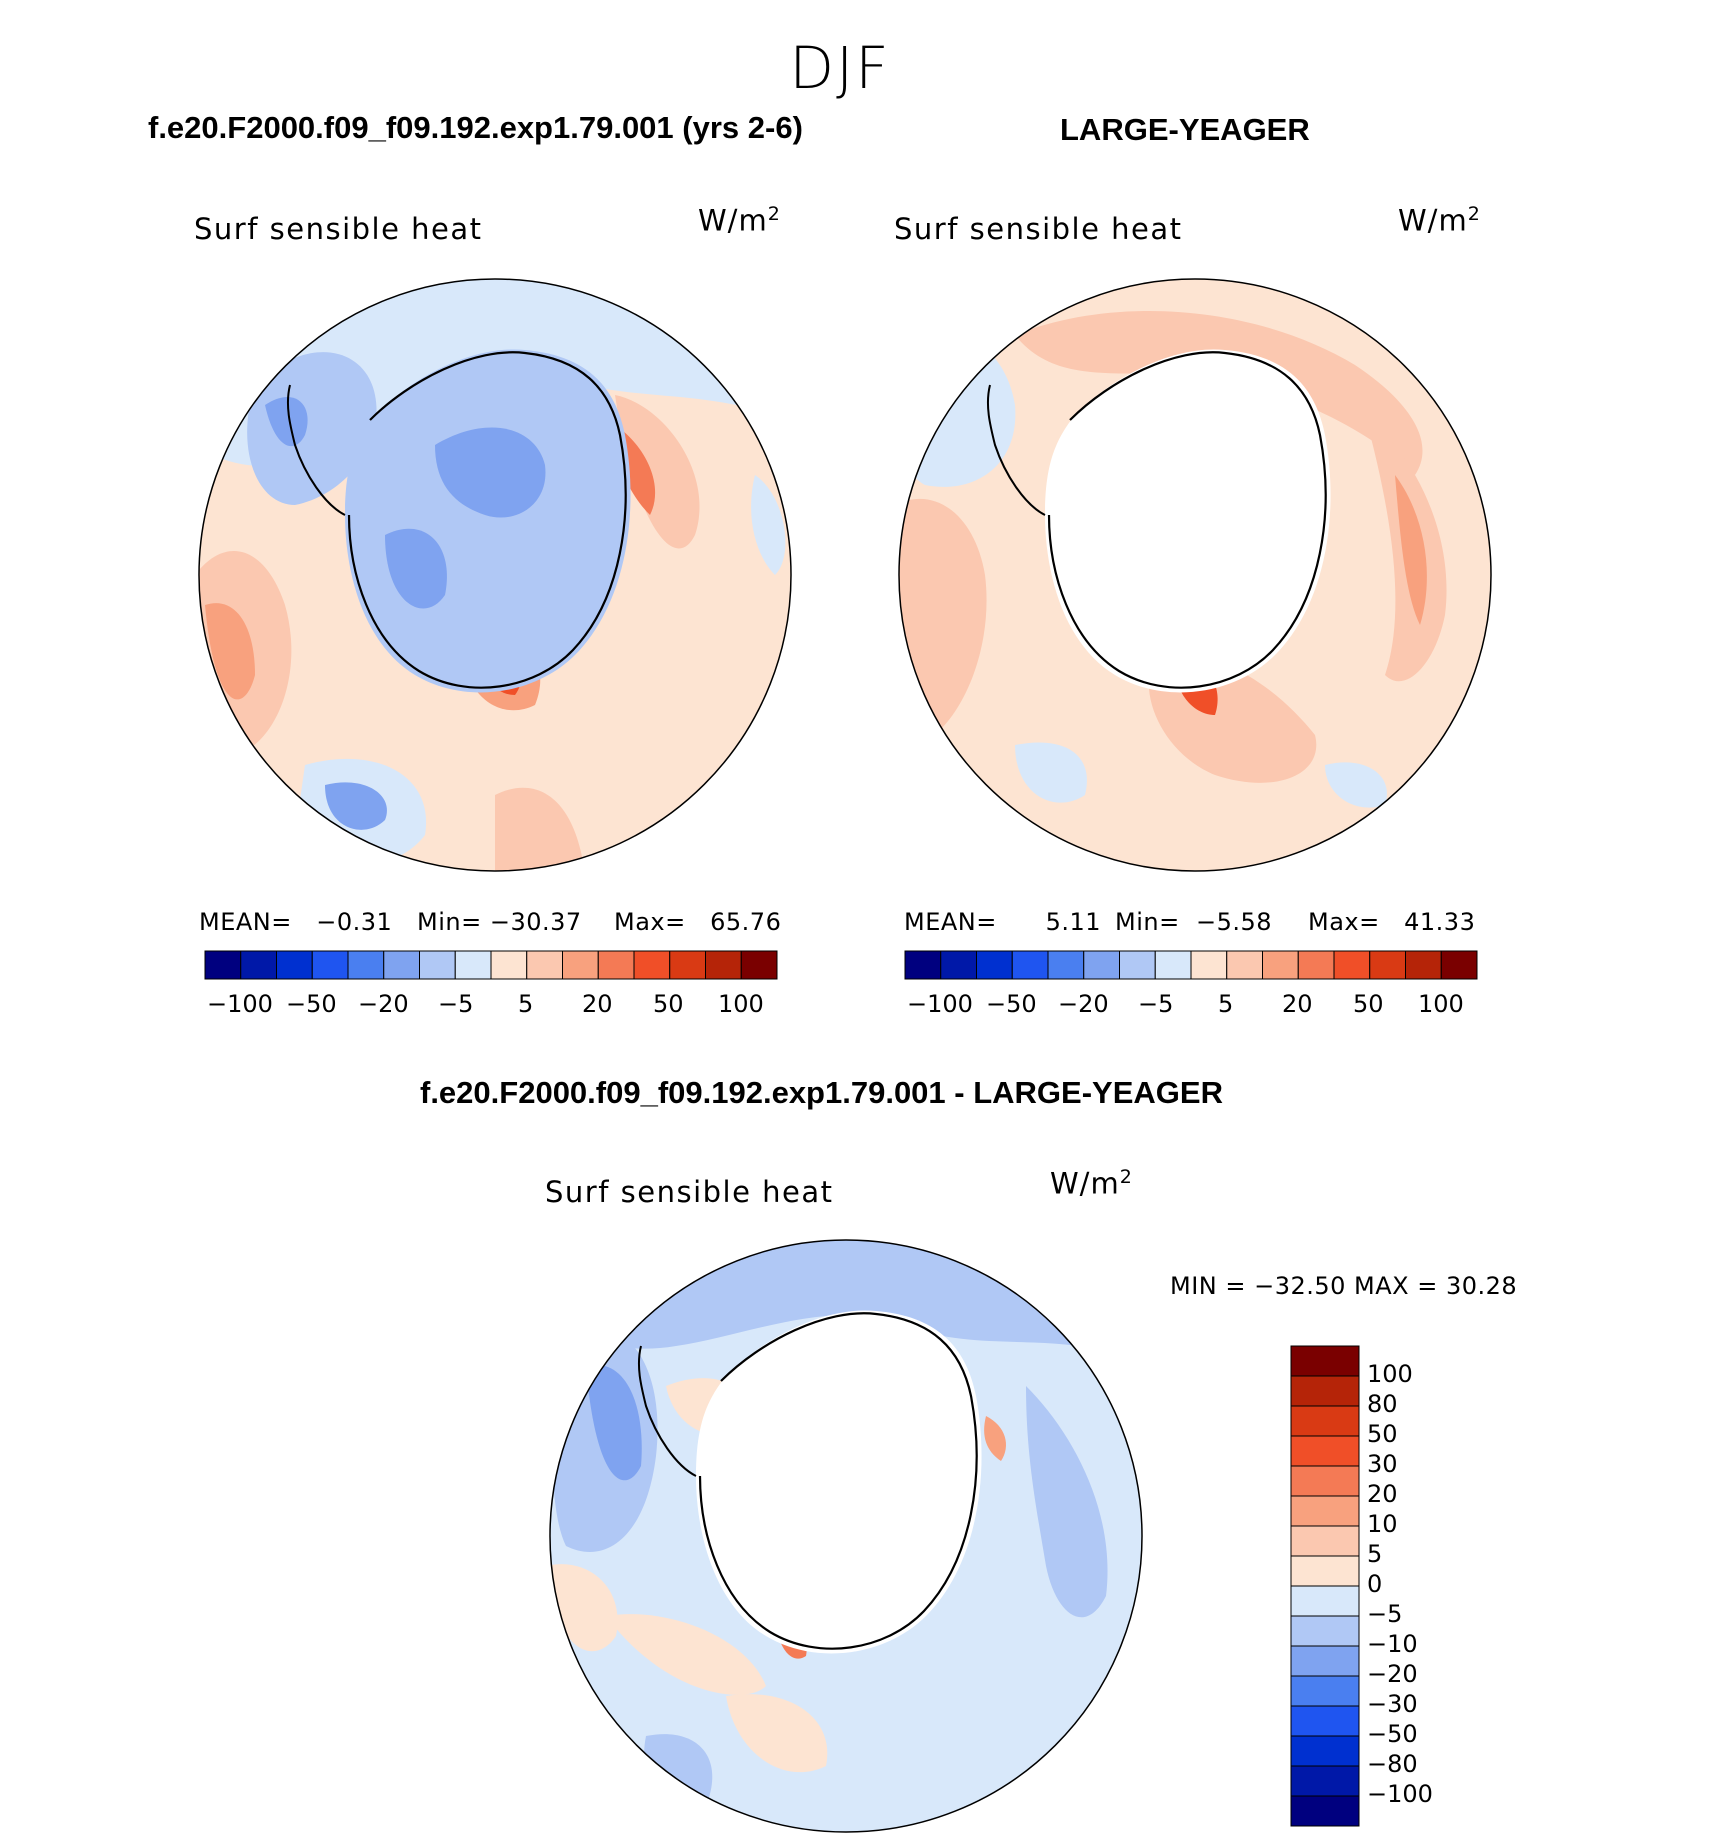  I want to click on panel-2-colorbar-label: −100, so click(940, 1004).